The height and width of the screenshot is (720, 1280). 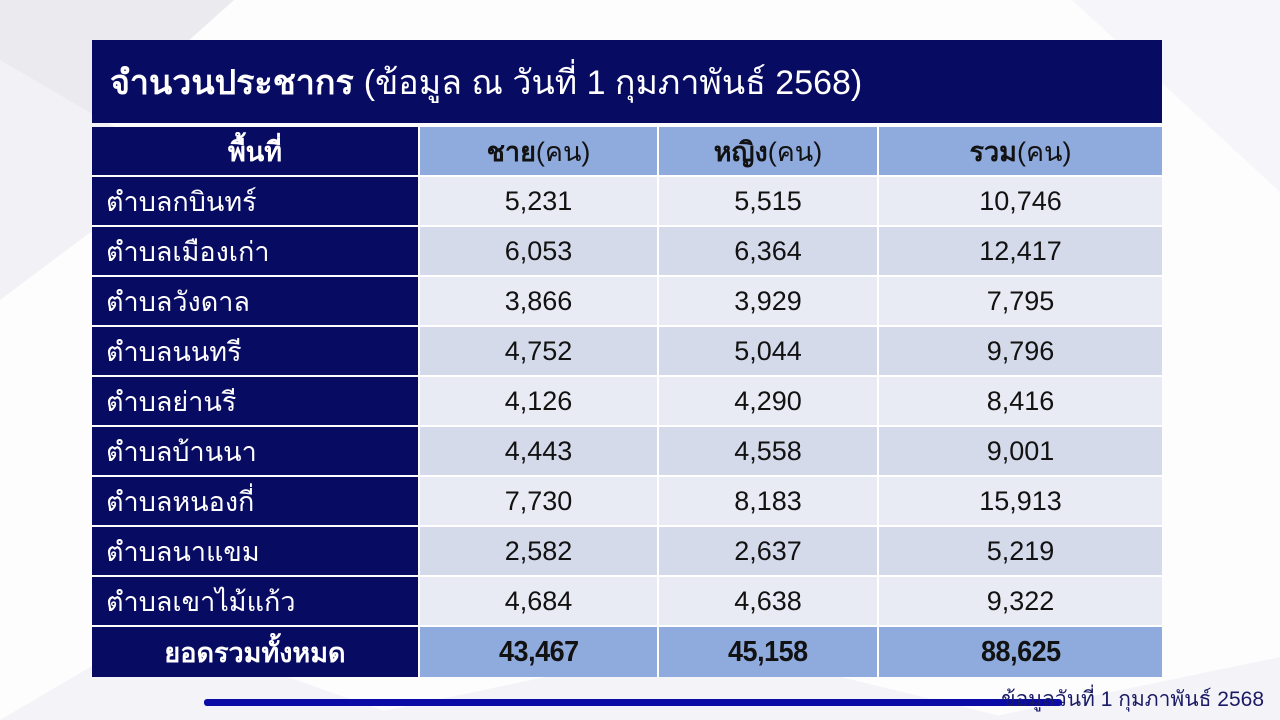 I want to click on male-cell: 5,231, so click(x=538, y=201).